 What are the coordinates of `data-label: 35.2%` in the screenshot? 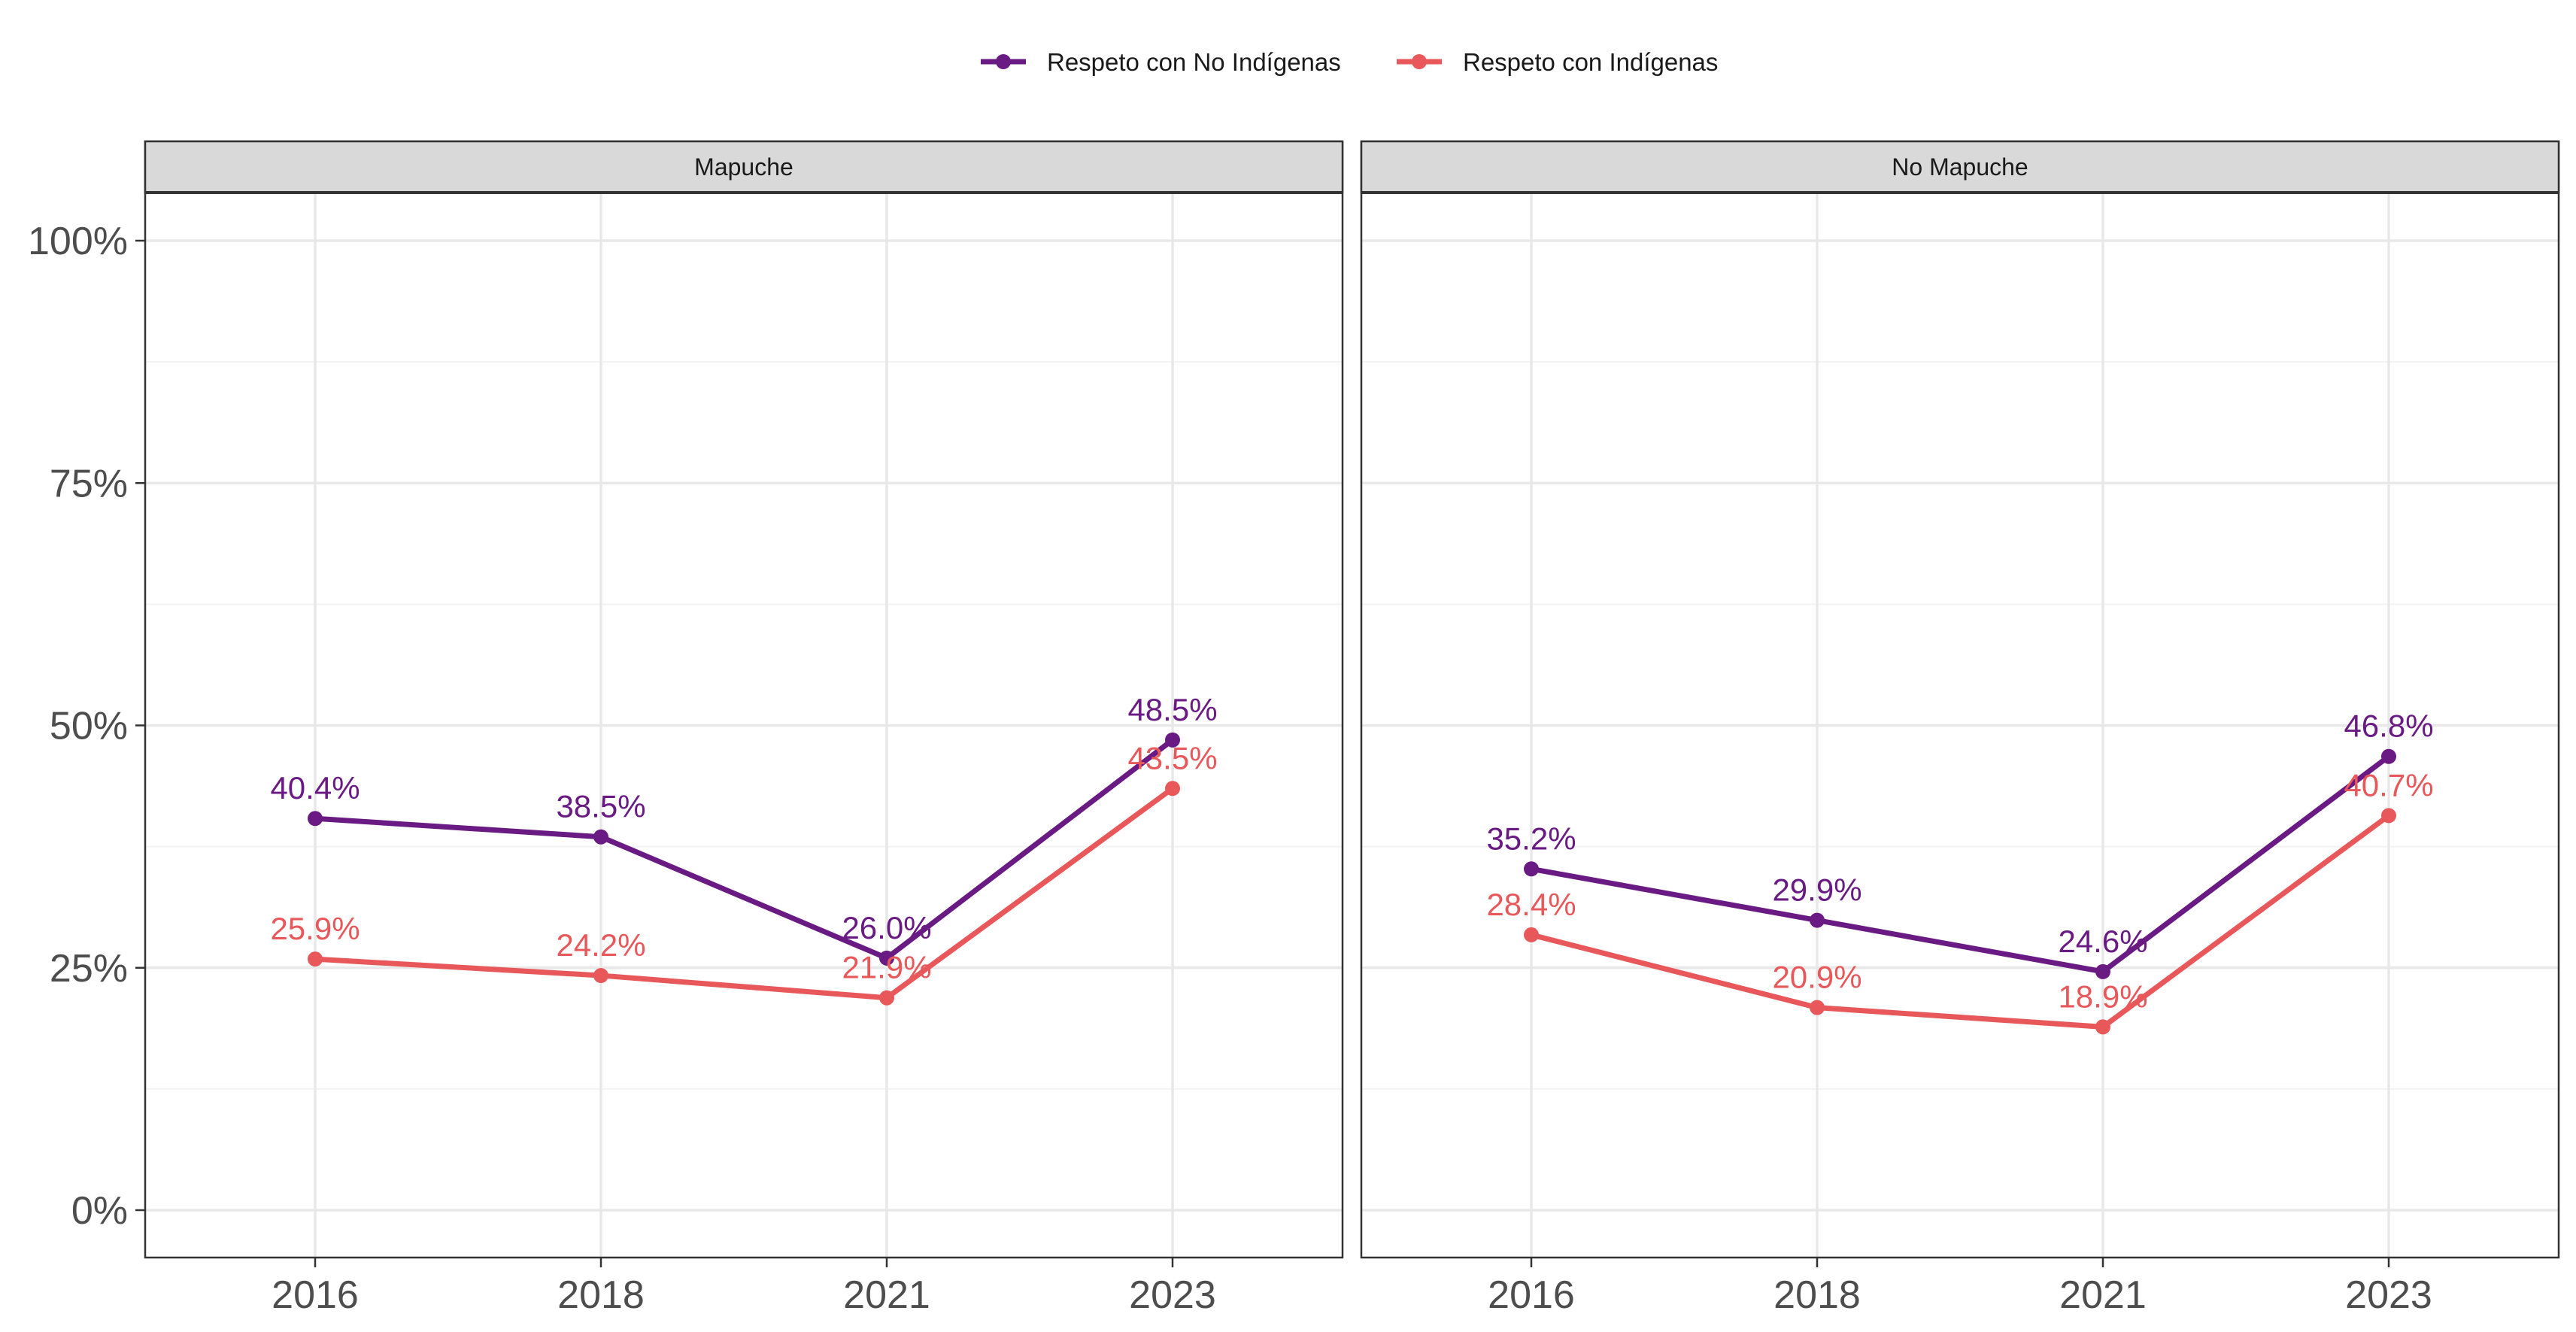 It's located at (1531, 838).